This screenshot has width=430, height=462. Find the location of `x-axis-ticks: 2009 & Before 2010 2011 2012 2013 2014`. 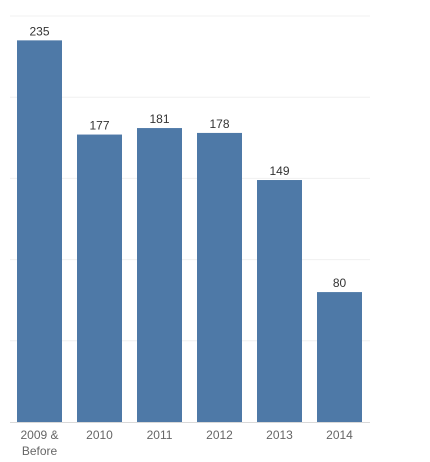

x-axis-ticks: 2009 & Before 2010 2011 2012 2013 2014 is located at coordinates (186, 443).